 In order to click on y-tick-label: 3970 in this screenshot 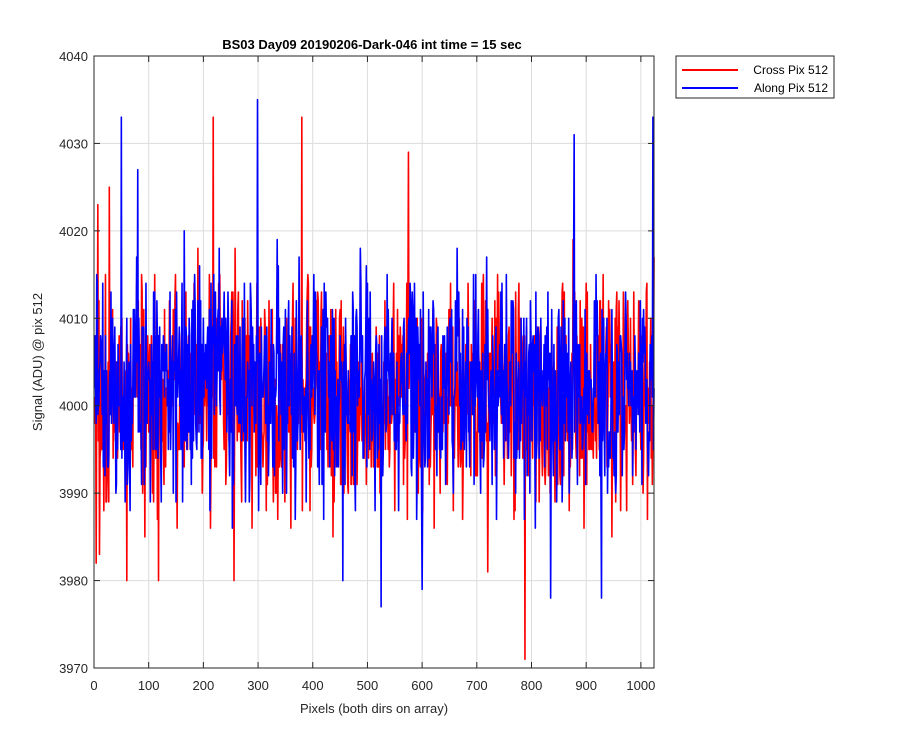, I will do `click(73, 668)`.